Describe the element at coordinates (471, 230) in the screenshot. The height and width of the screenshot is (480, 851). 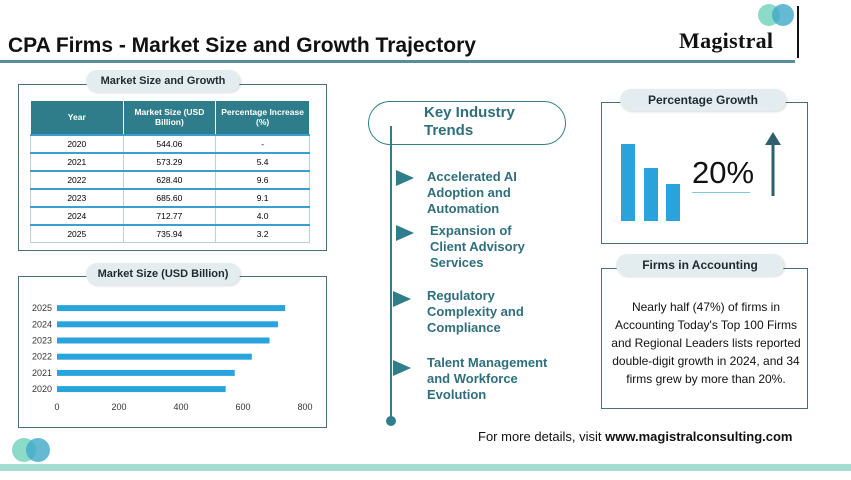
I see `trend-line-text: Expansion of` at that location.